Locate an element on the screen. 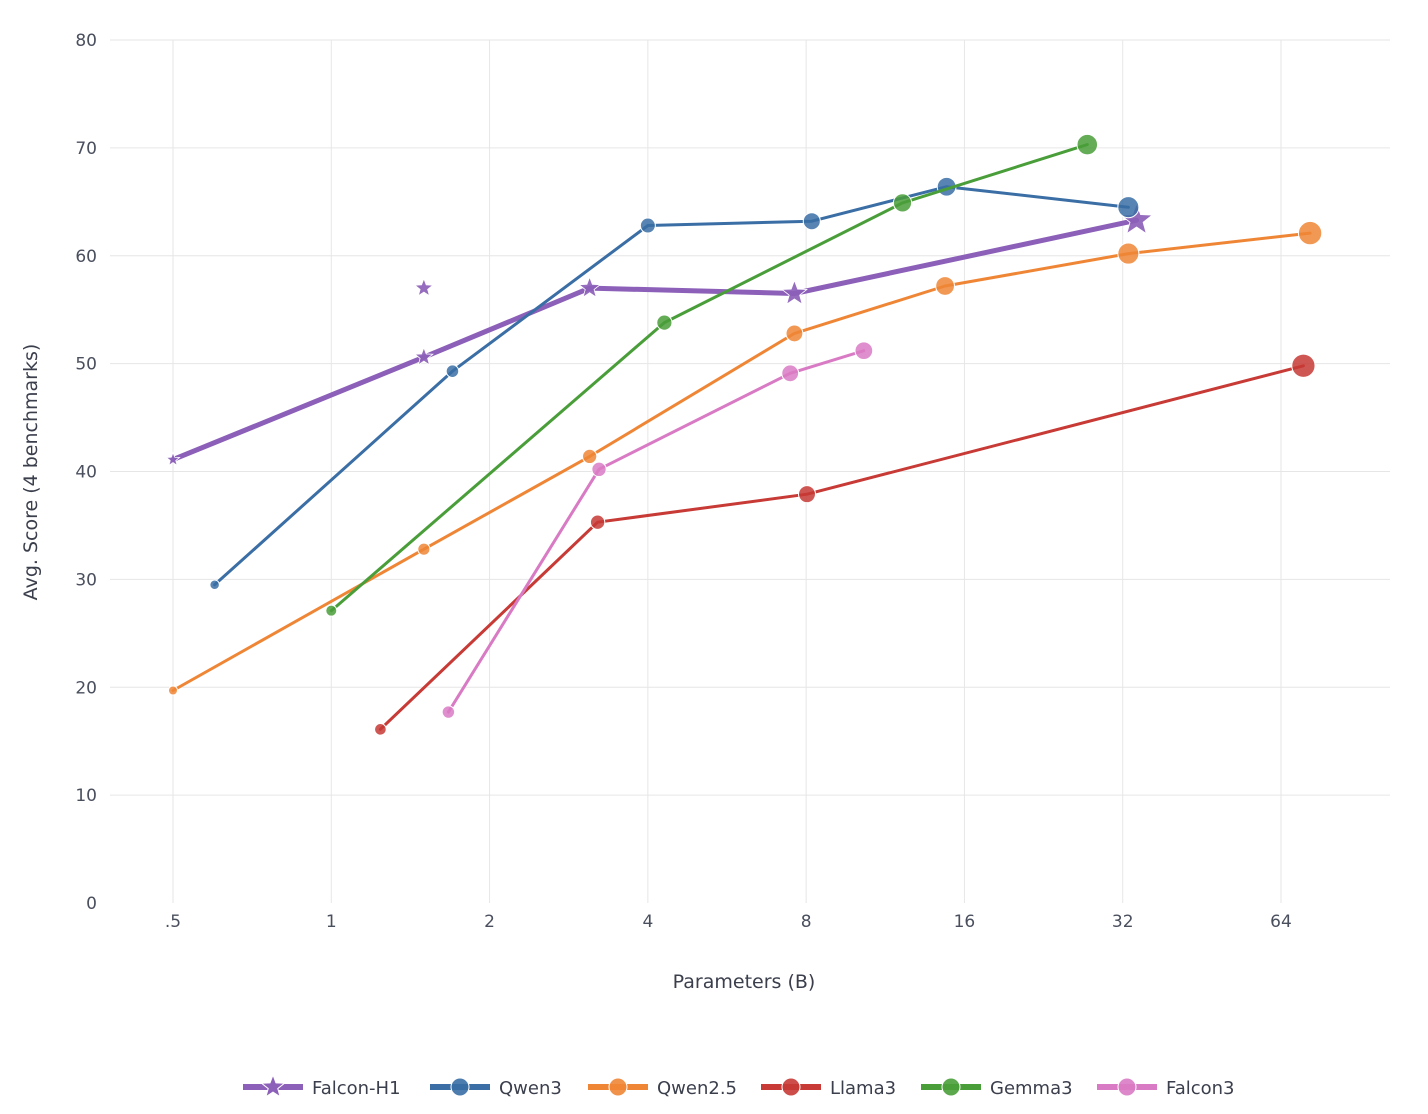  x-tick-label: 64 is located at coordinates (1281, 922).